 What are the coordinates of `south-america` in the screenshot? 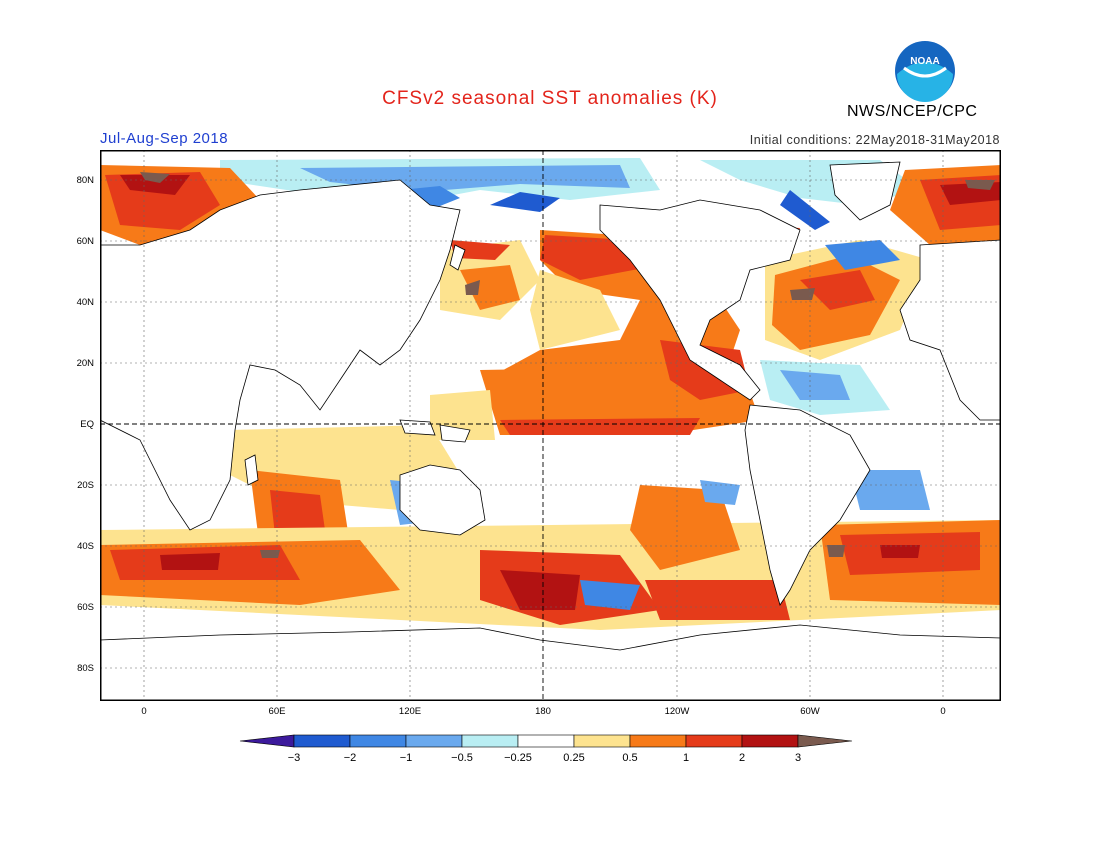 It's located at (807, 505).